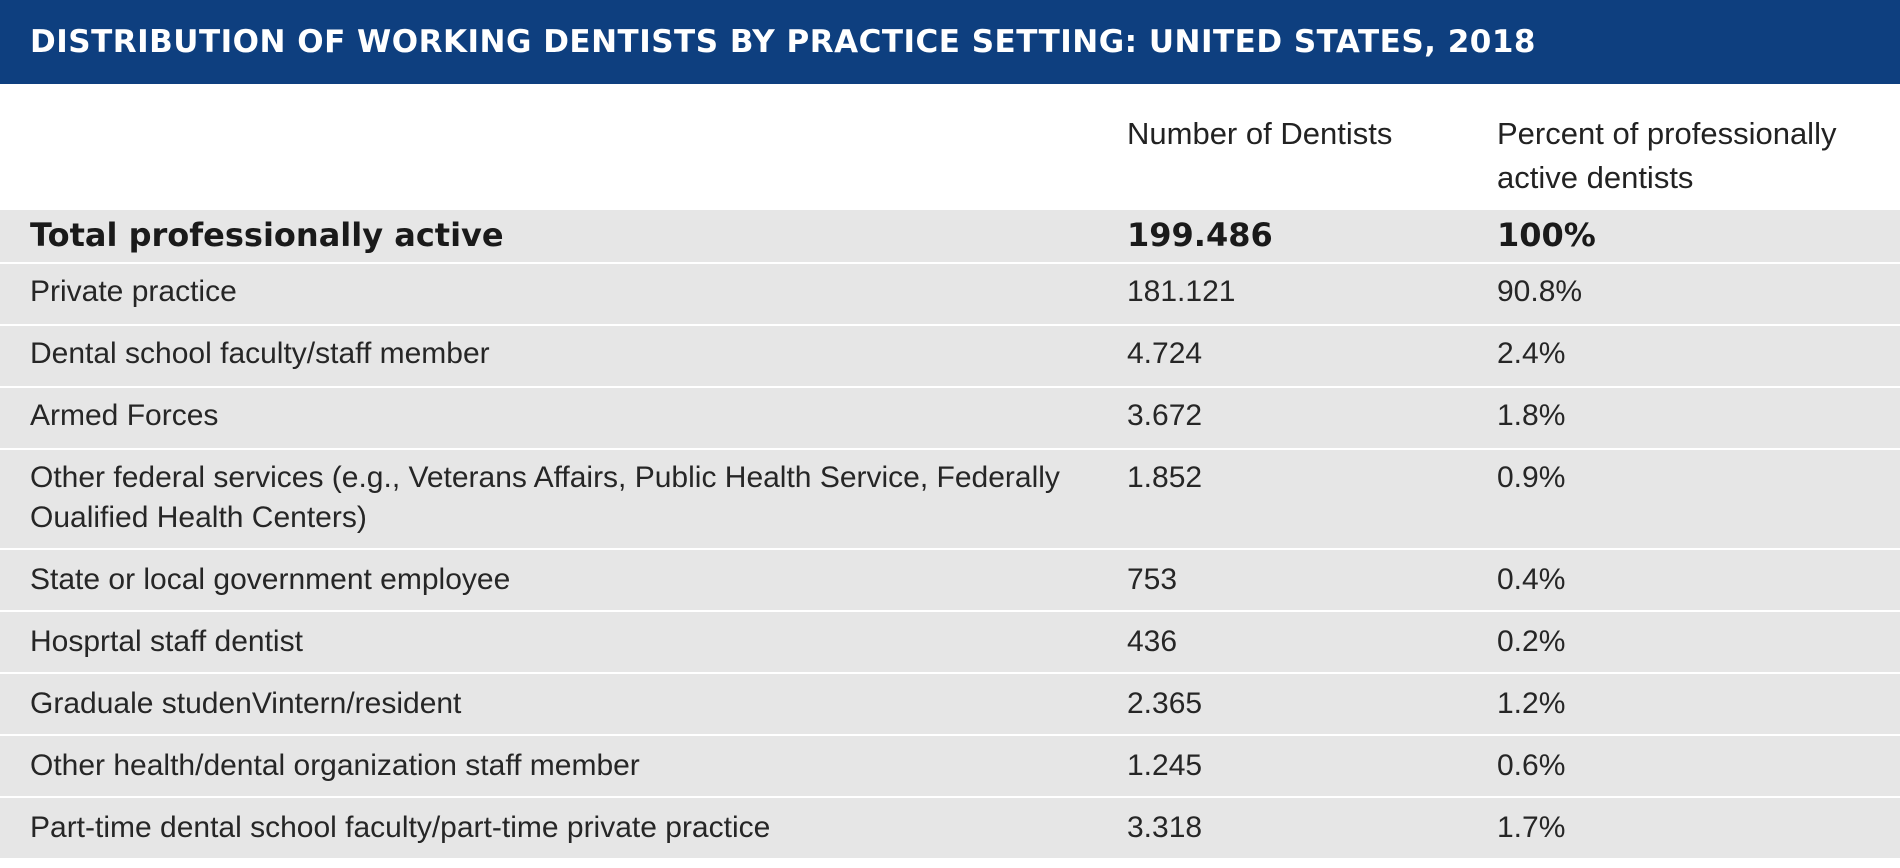  What do you see at coordinates (1531, 765) in the screenshot?
I see `row-percent: 0.6%` at bounding box center [1531, 765].